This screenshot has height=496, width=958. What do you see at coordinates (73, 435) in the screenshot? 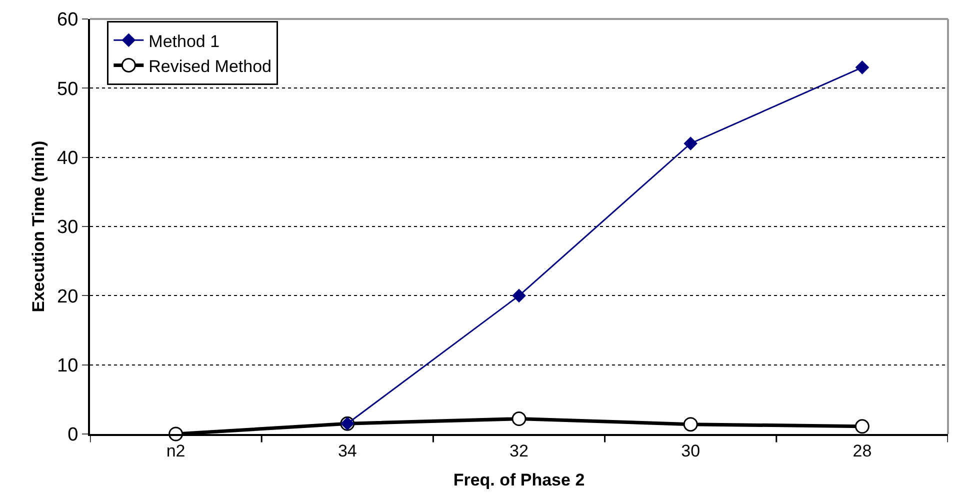
I see `y-tick-label: 0` at bounding box center [73, 435].